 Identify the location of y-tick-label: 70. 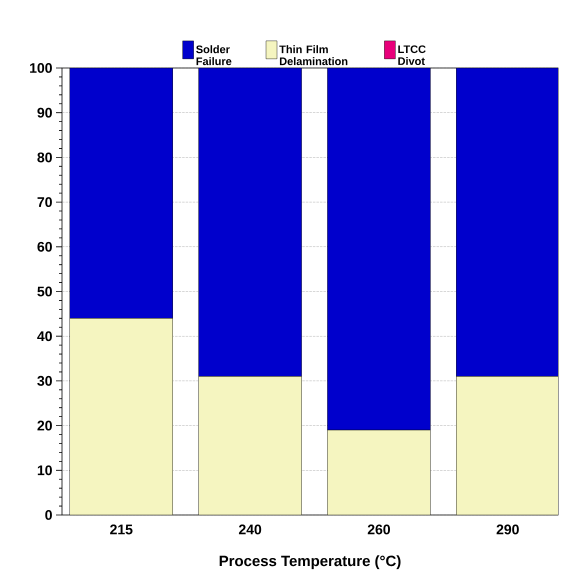
(45, 202).